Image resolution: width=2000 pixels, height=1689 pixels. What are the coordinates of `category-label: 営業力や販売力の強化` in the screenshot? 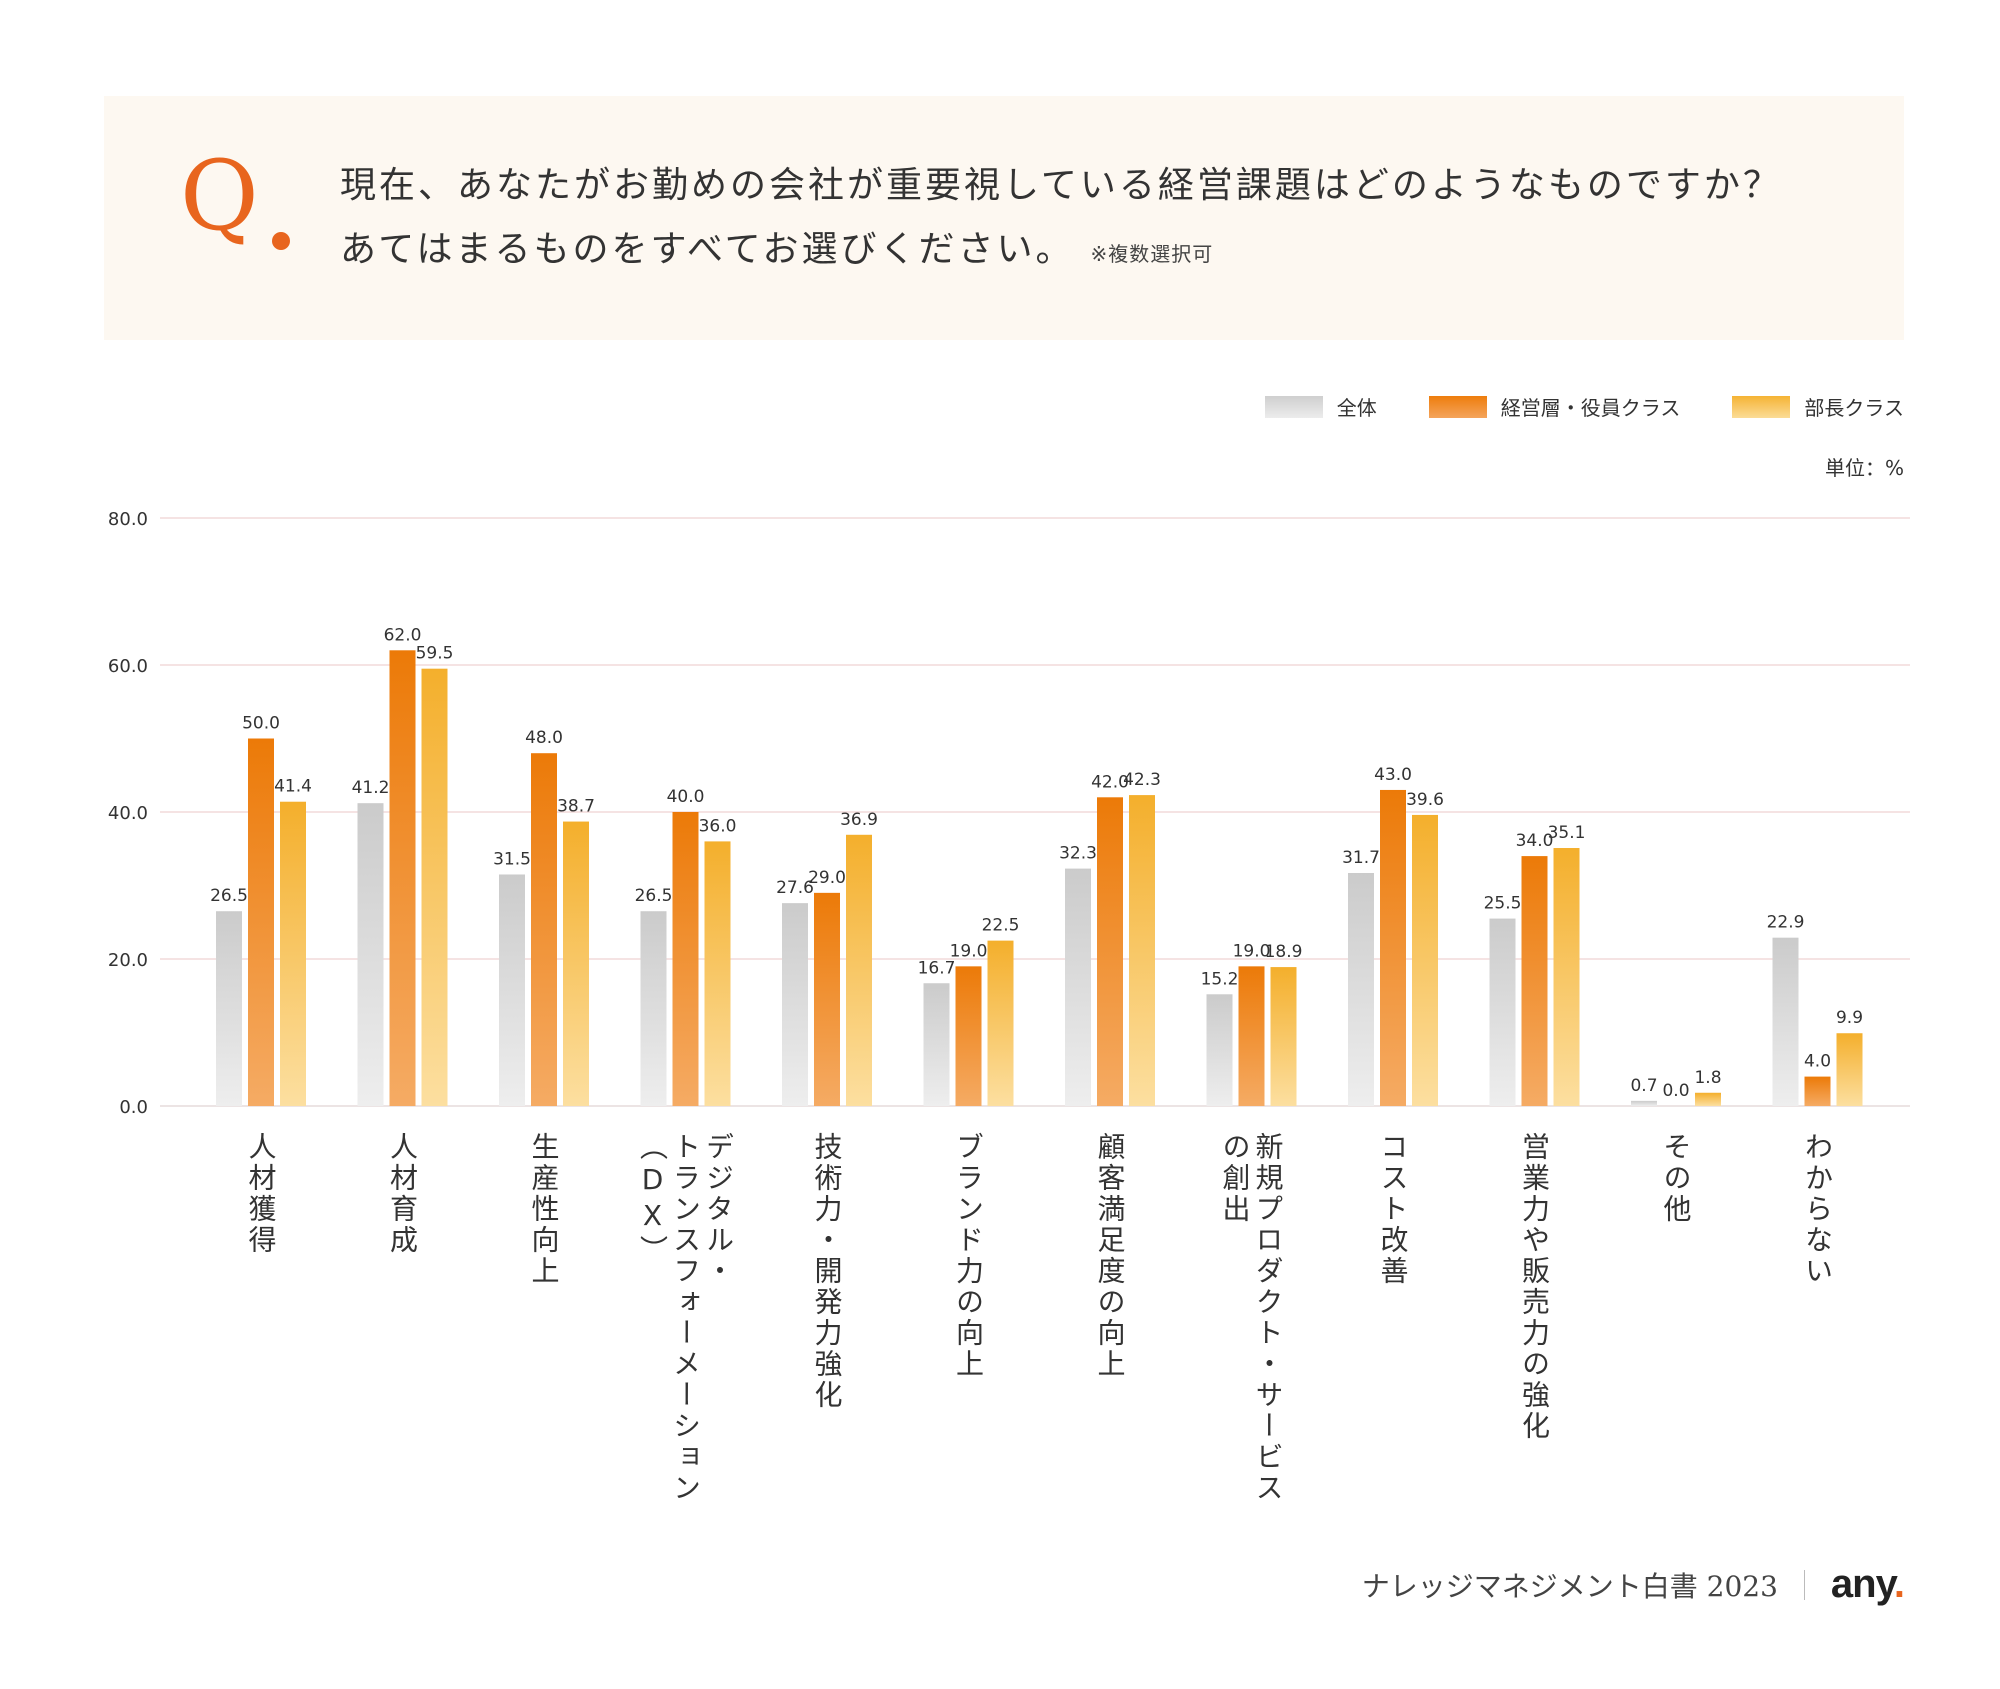 It's located at (1534, 1287).